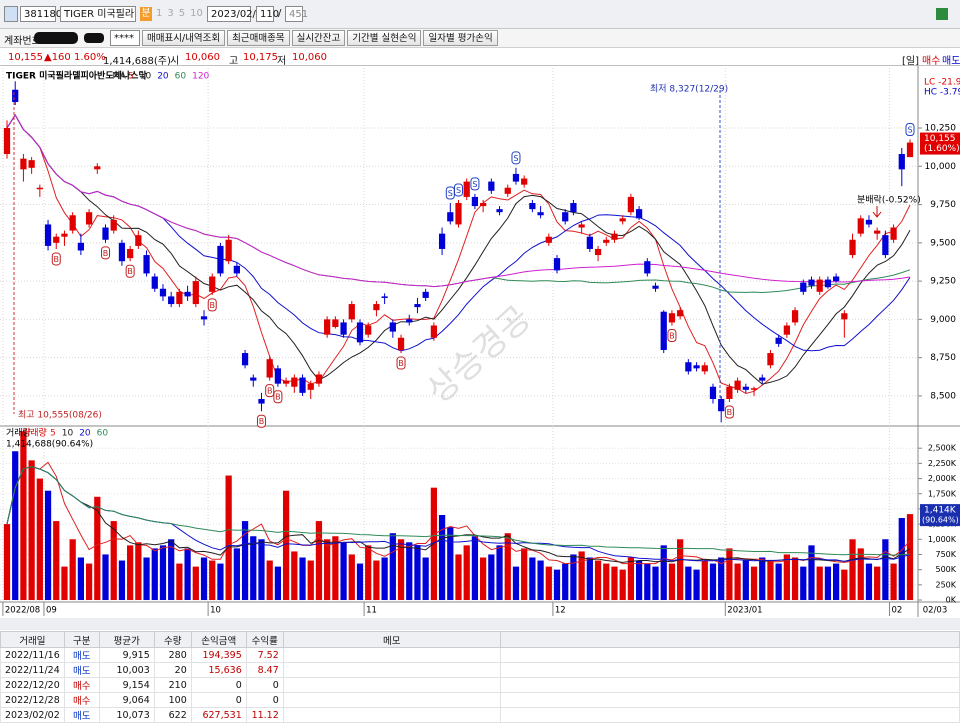  I want to click on y-tick-label: 9,000, so click(943, 320).